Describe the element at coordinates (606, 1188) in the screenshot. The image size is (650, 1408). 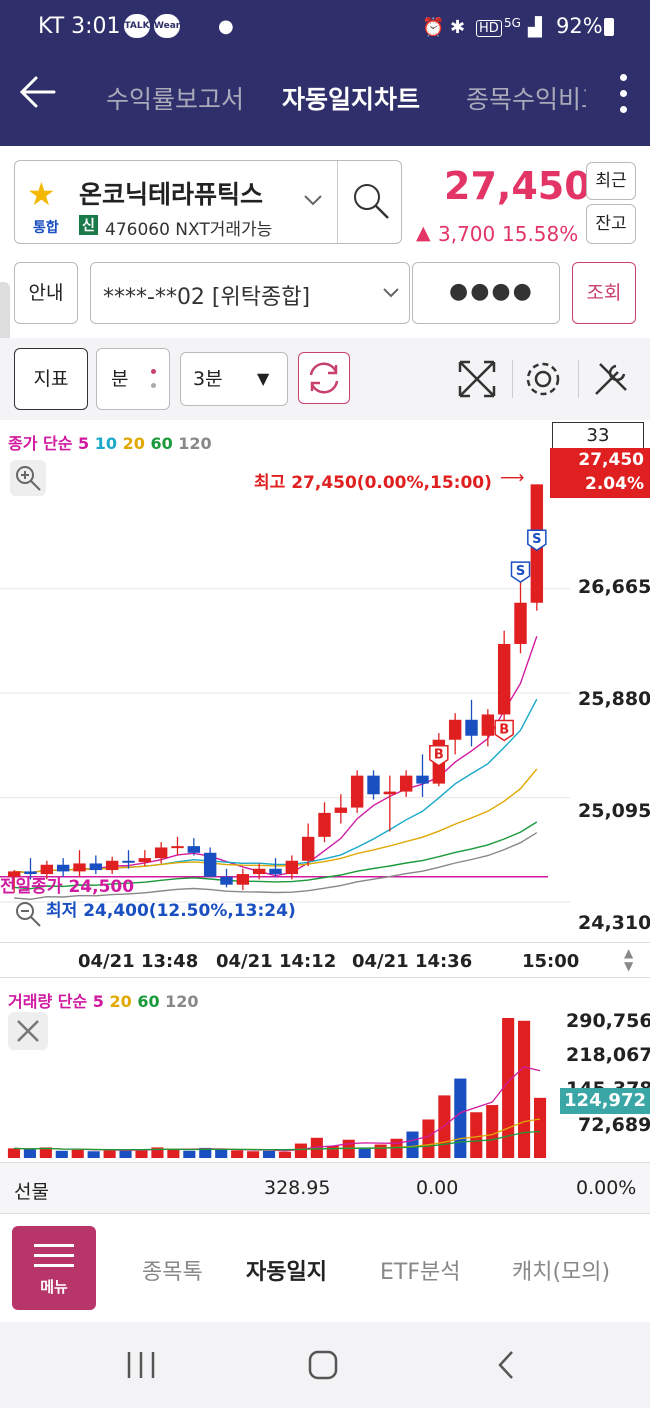
I see `futures-pct: 0.00%` at that location.